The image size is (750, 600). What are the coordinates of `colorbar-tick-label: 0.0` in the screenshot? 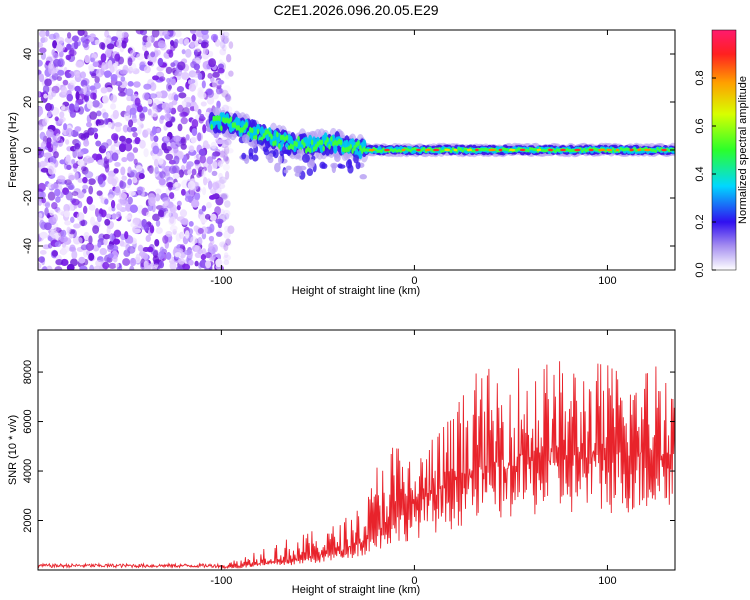 It's located at (700, 269).